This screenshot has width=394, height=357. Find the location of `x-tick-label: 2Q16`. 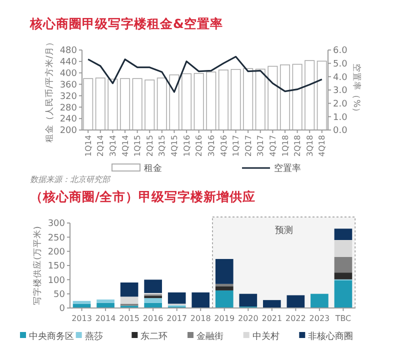

x-tick-label: 2Q16 is located at coordinates (199, 146).